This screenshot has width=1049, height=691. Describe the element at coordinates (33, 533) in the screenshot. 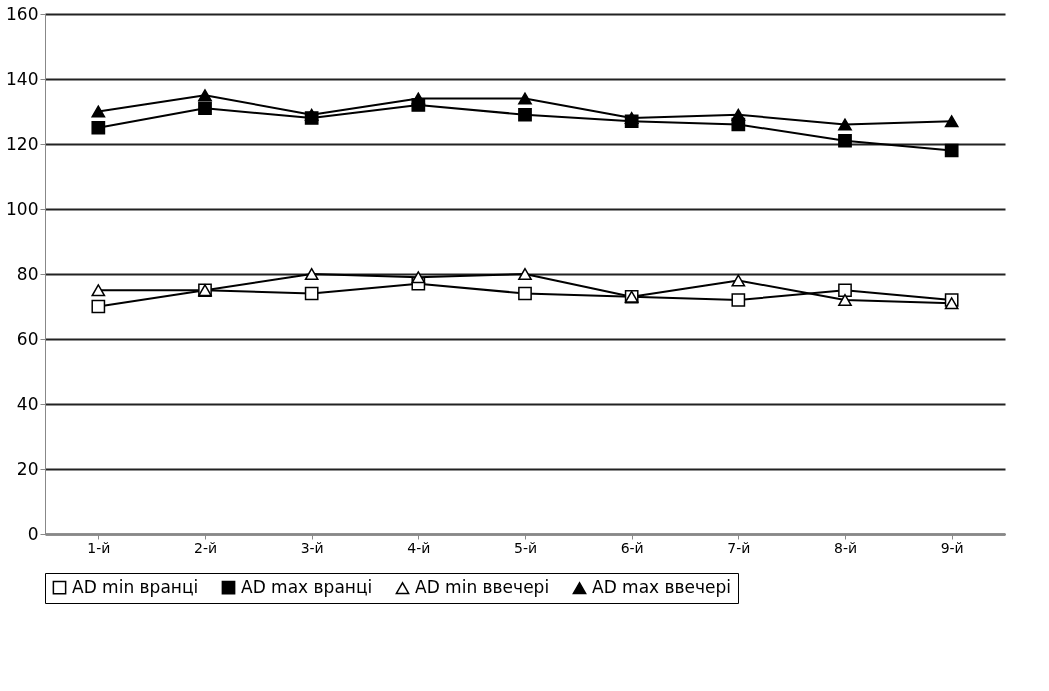

I see `y-tick-label: 0` at that location.